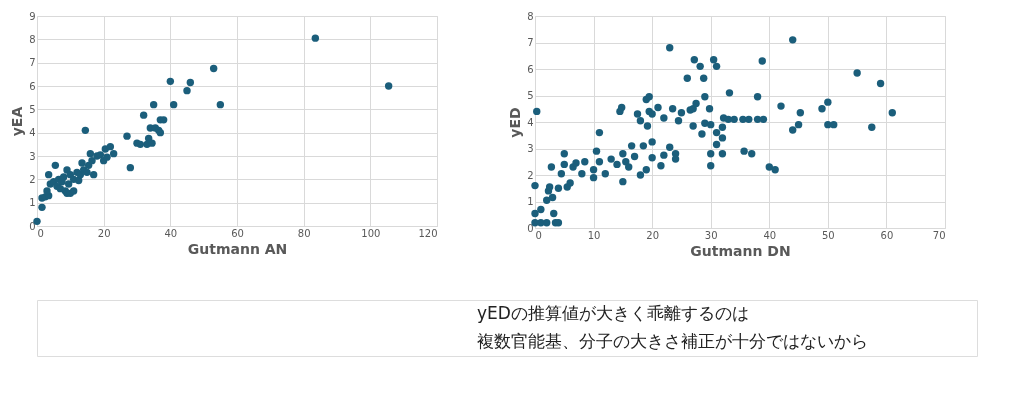 The width and height of the screenshot is (1024, 404). I want to click on y-axis-title: yED, so click(515, 122).